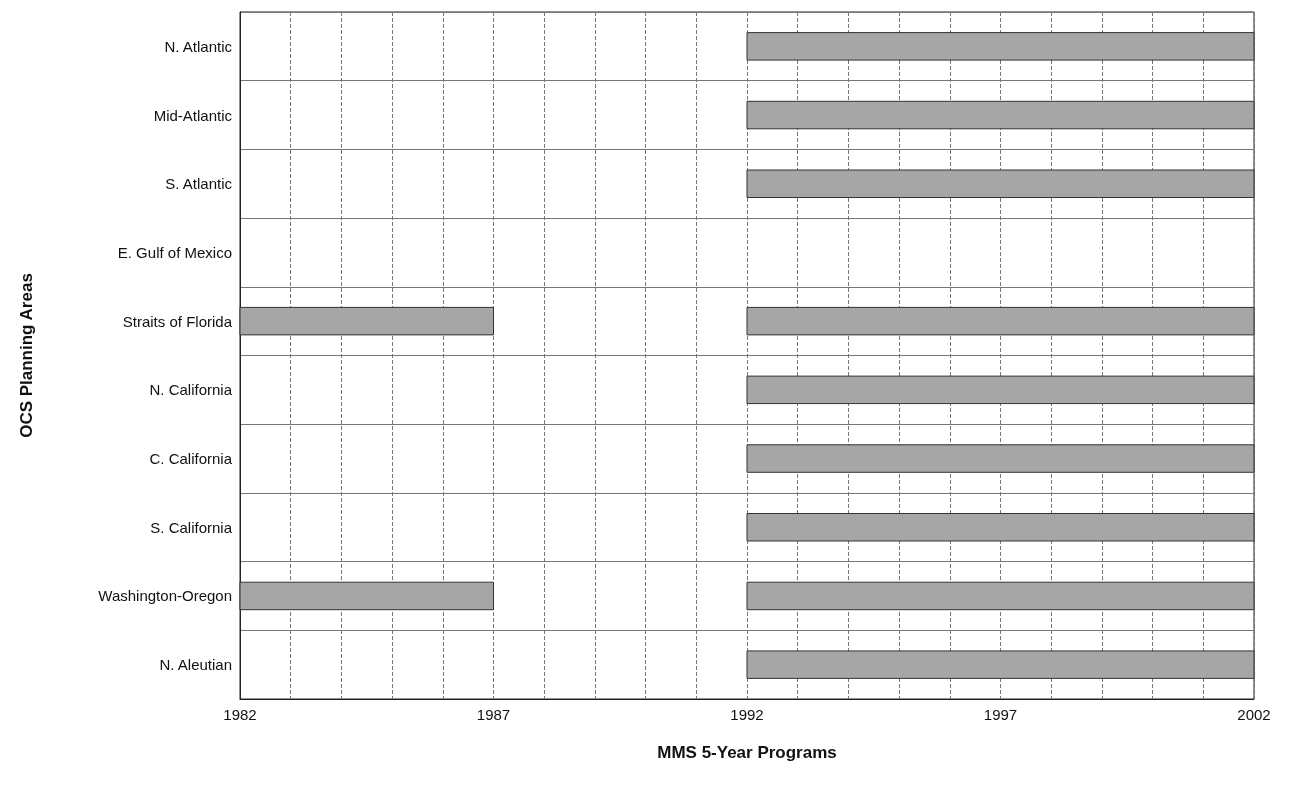 This screenshot has height=799, width=1289. What do you see at coordinates (199, 184) in the screenshot?
I see `y-tick-label: S. Atlantic` at bounding box center [199, 184].